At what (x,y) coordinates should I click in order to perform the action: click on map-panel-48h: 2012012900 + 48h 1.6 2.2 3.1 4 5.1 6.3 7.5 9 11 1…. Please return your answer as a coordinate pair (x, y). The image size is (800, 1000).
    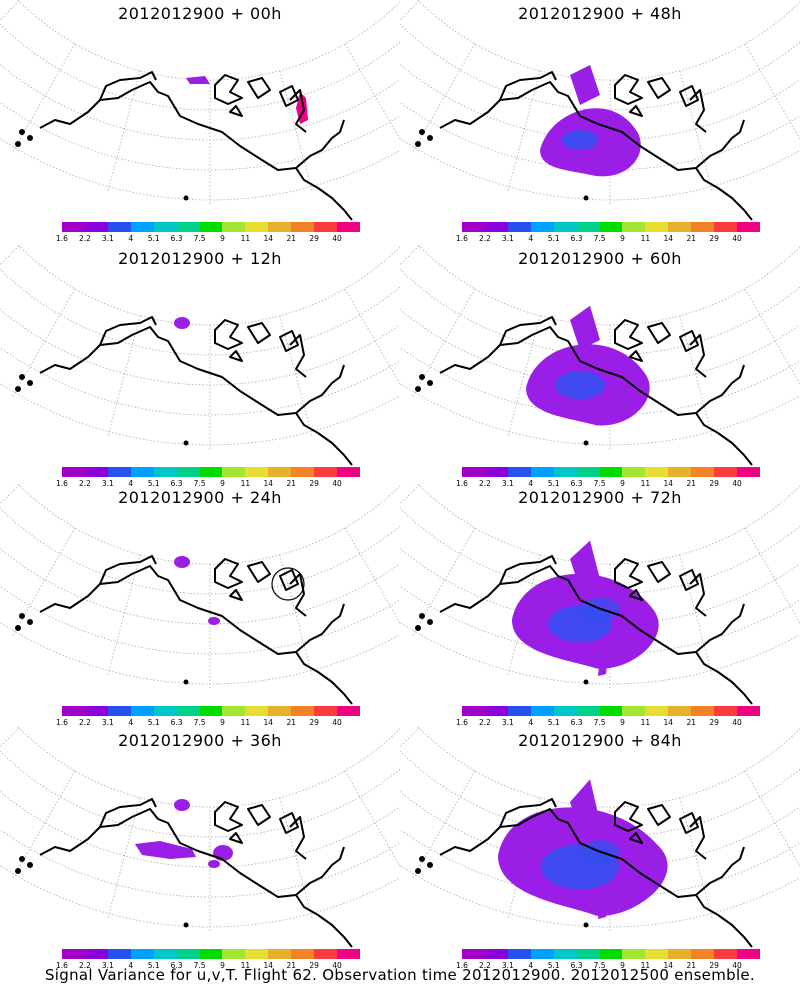
    Looking at the image, I should click on (600, 121).